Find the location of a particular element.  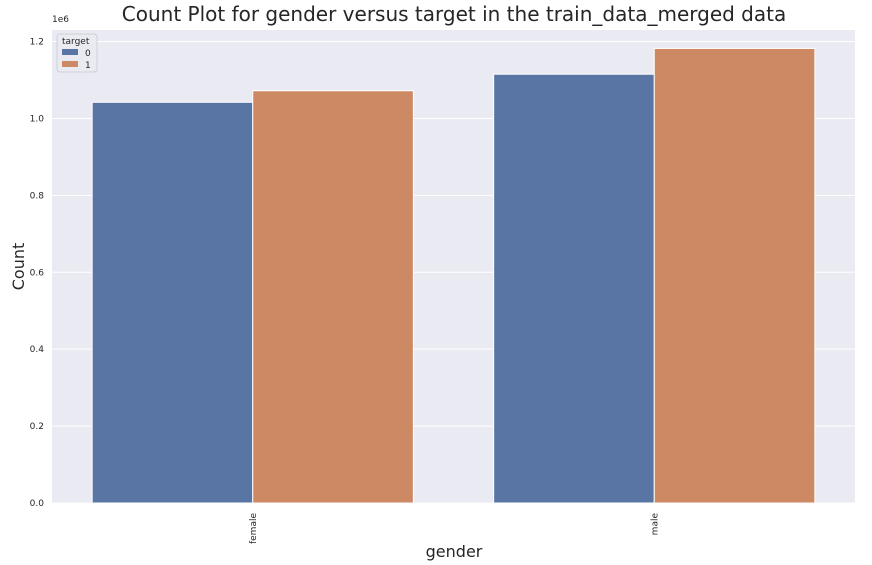

y-axis-offset-label: 1e6 is located at coordinates (60, 20).